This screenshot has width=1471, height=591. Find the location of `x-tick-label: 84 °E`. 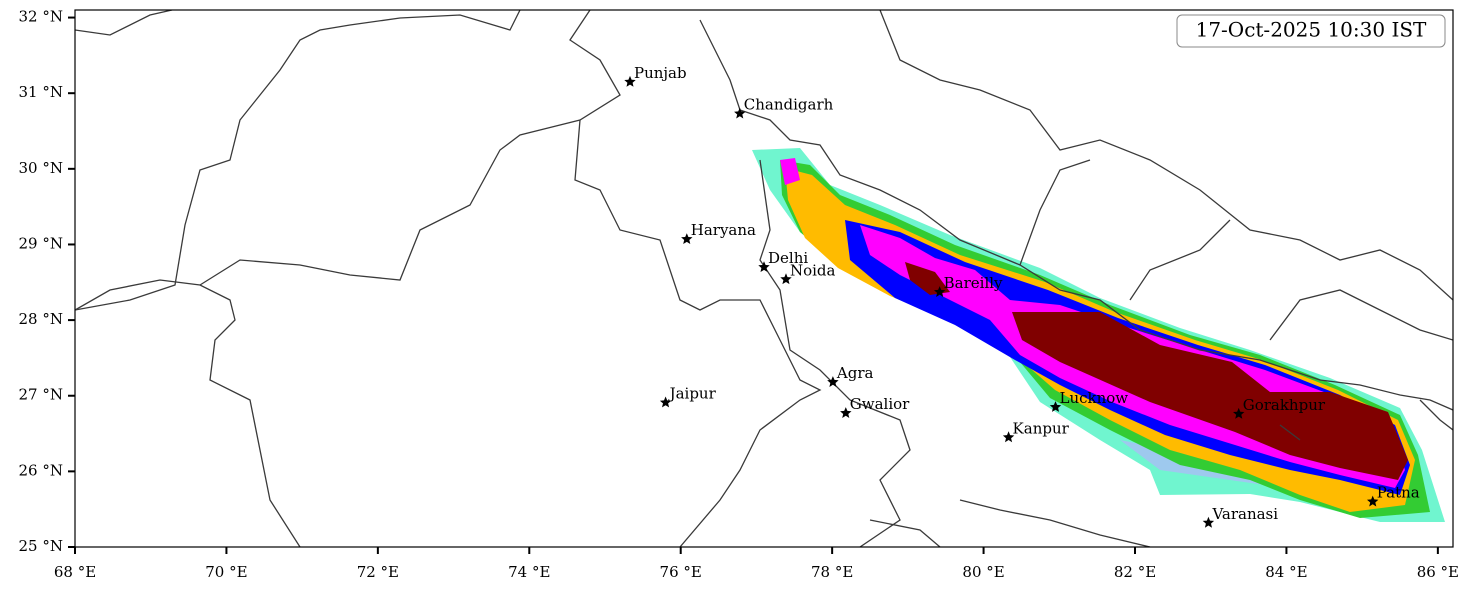

x-tick-label: 84 °E is located at coordinates (1286, 572).